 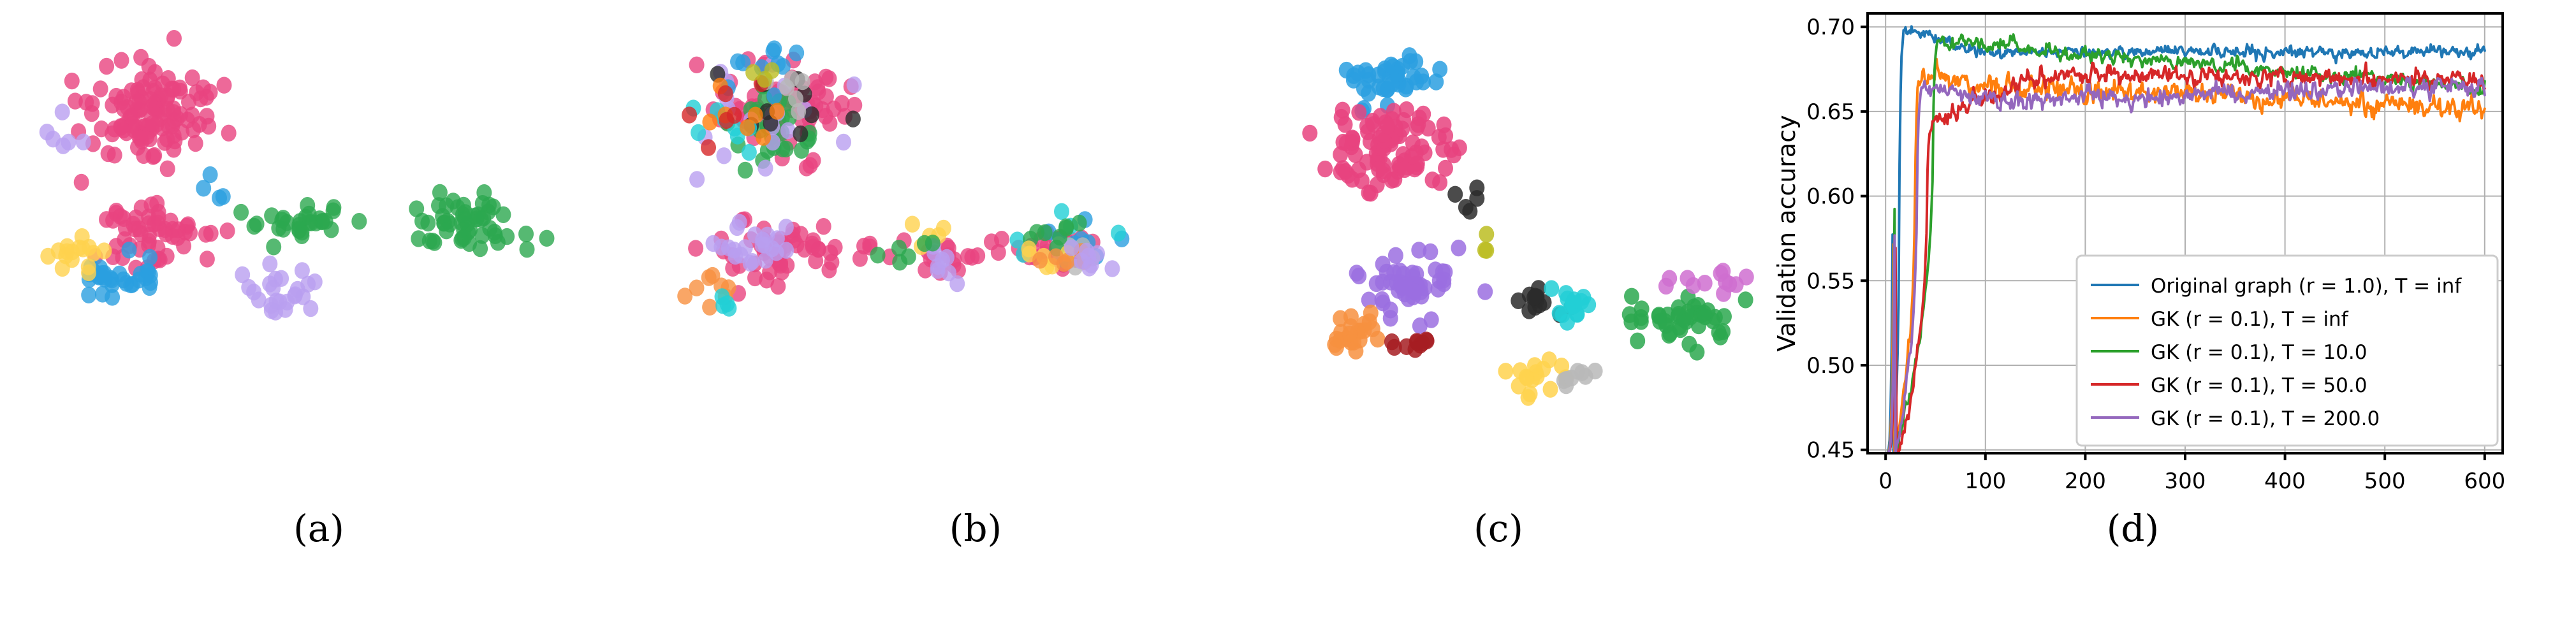 I want to click on y-axis-tick-label: 0.50, so click(x=1831, y=366).